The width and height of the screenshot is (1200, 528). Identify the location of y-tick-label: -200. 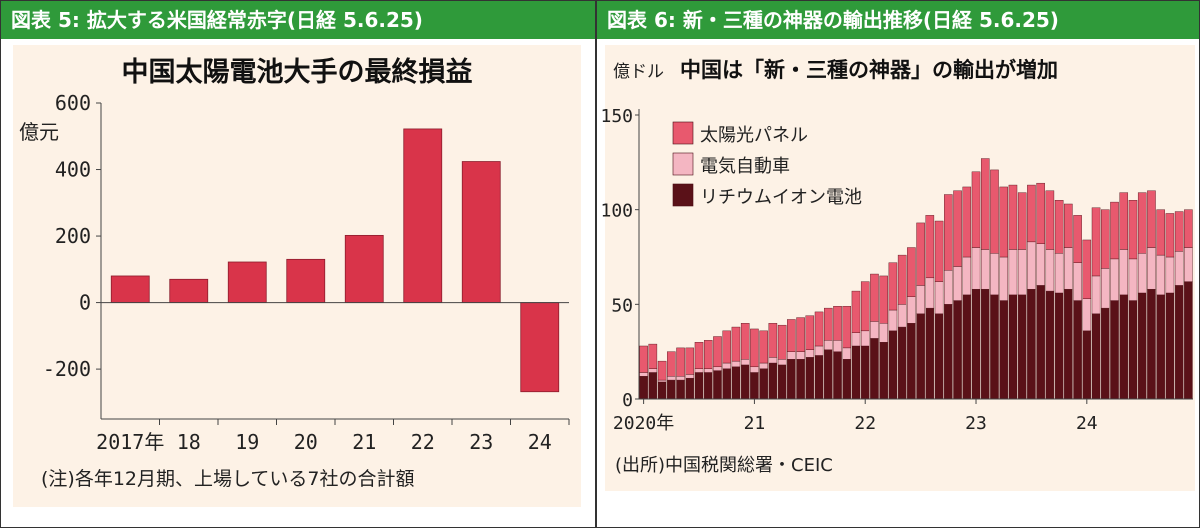
(67, 369).